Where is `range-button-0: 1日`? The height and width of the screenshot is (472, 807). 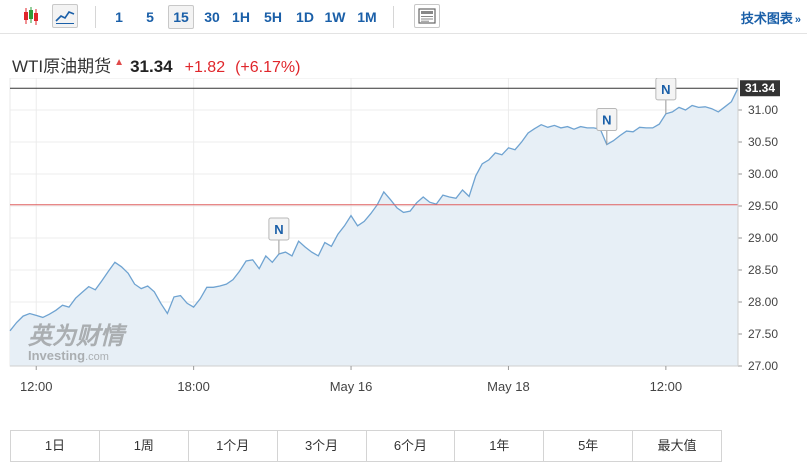
range-button-0: 1日 is located at coordinates (55, 446).